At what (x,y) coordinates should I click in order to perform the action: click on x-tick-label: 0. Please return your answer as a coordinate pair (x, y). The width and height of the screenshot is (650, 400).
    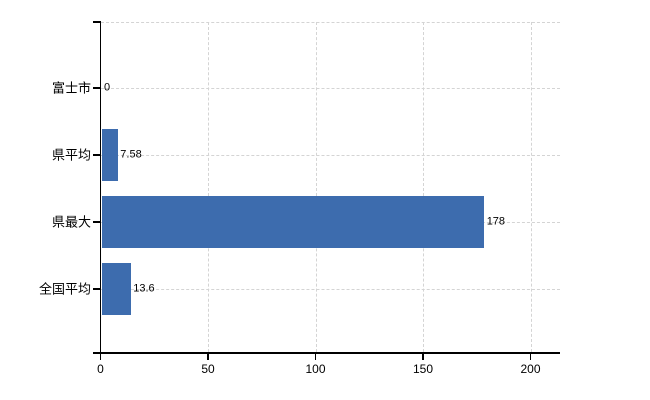
    Looking at the image, I should click on (100, 369).